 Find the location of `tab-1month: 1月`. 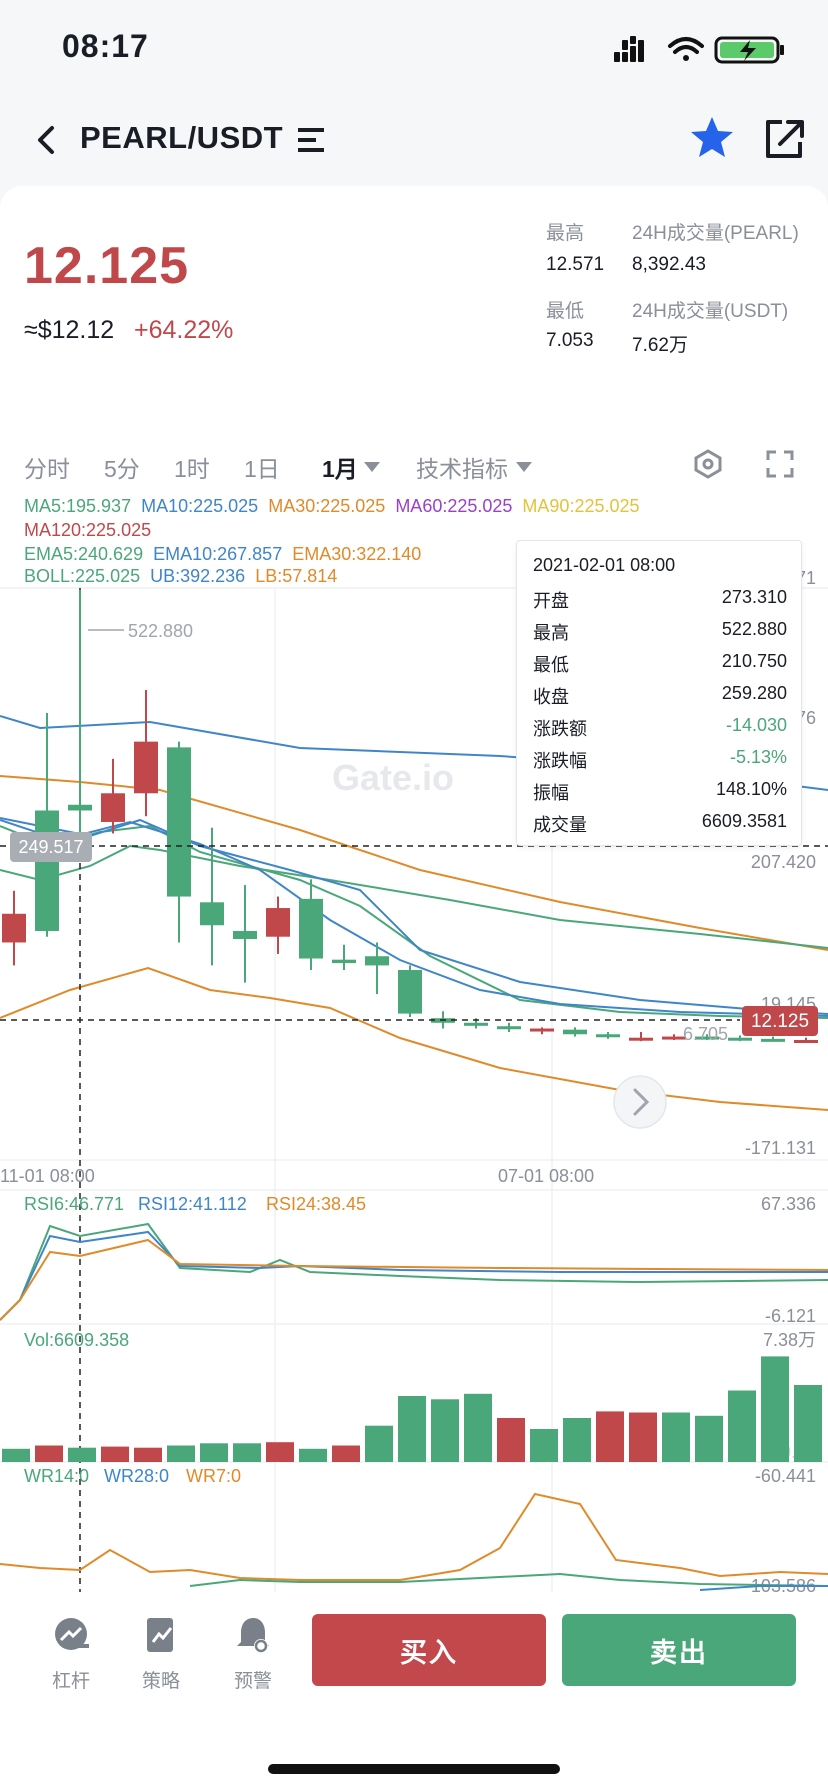

tab-1month: 1月 is located at coordinates (340, 469).